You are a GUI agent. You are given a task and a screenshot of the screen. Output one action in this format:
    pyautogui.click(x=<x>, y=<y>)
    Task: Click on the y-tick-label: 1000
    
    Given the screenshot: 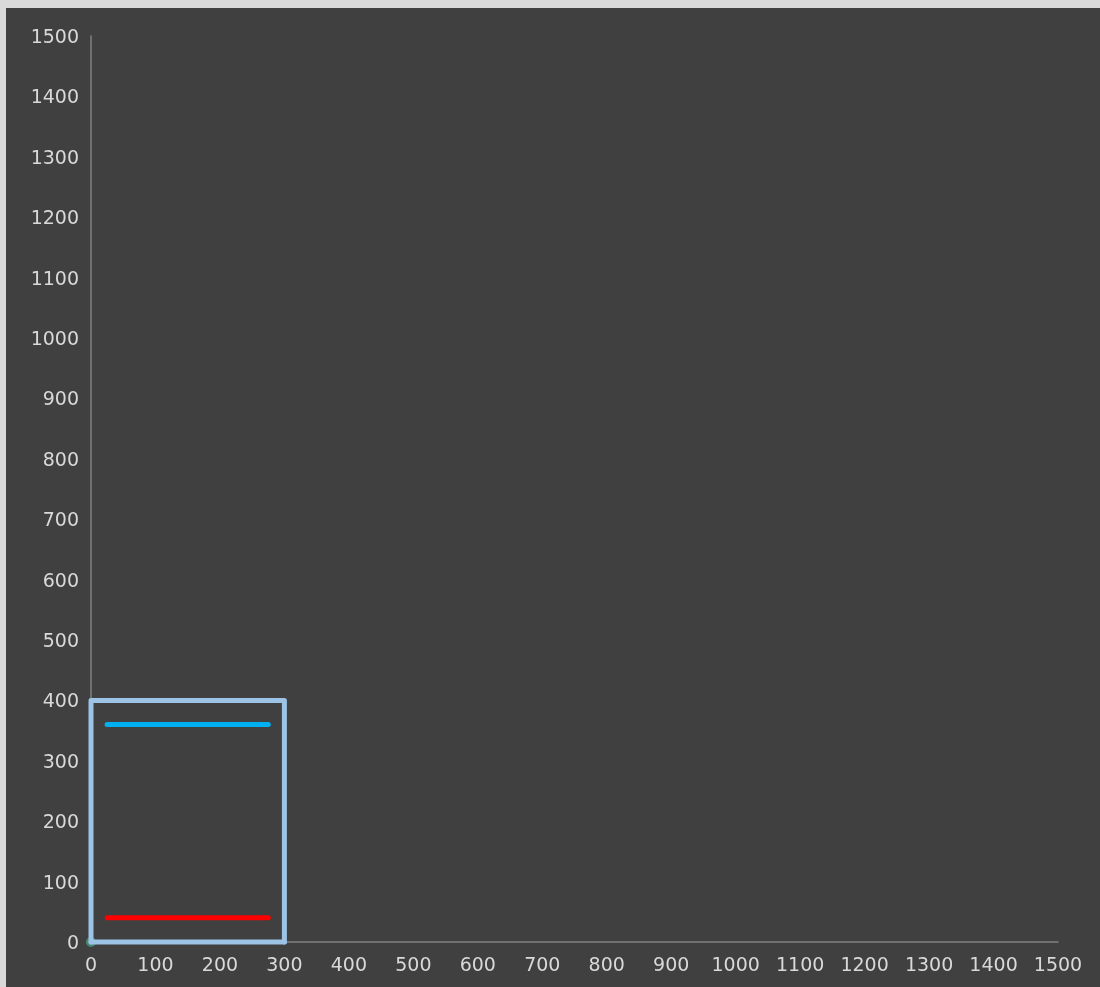 What is the action you would take?
    pyautogui.click(x=54, y=338)
    